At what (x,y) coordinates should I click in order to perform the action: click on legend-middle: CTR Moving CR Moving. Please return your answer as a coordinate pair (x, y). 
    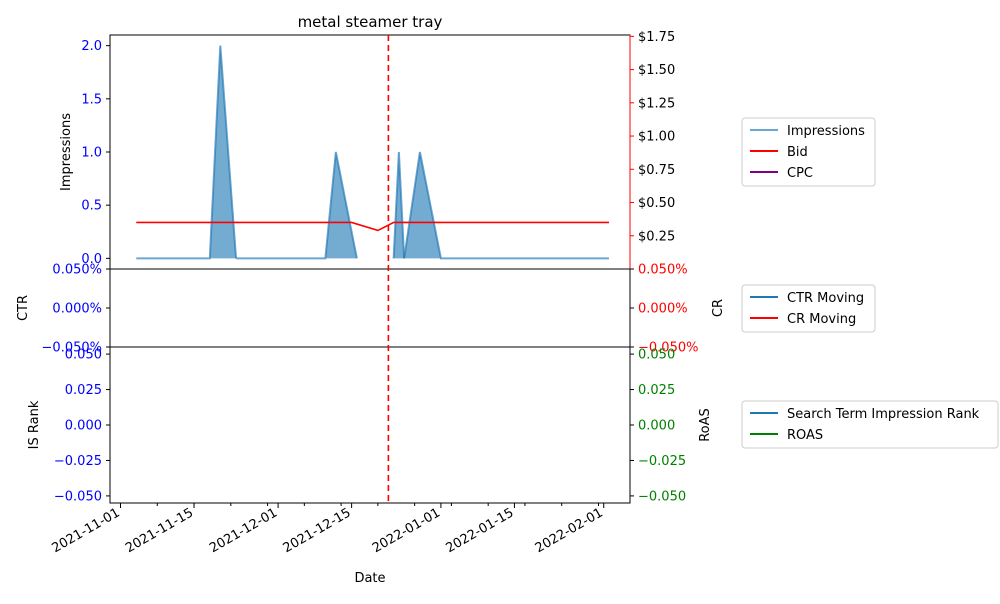
    Looking at the image, I should click on (808, 308).